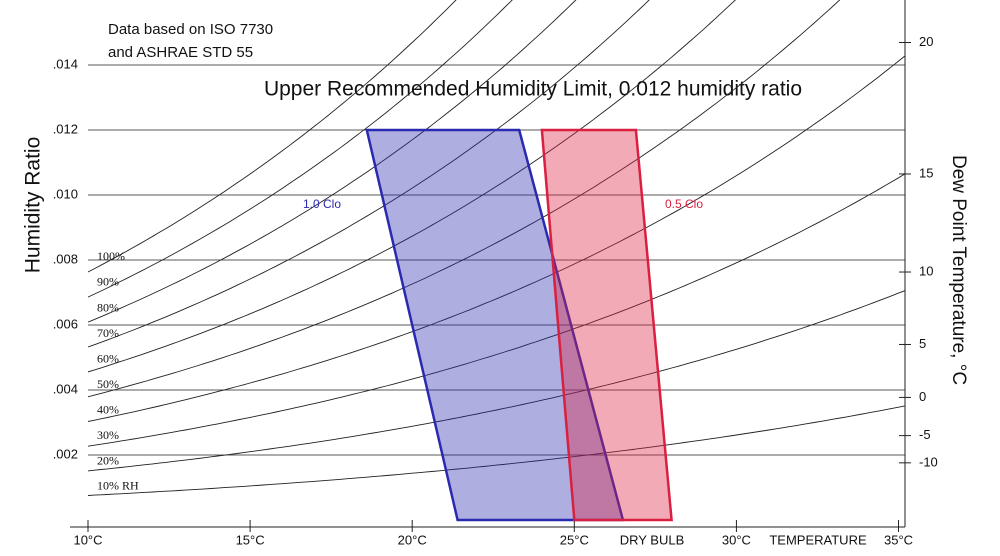  I want to click on rh-label: 80%, so click(108, 307).